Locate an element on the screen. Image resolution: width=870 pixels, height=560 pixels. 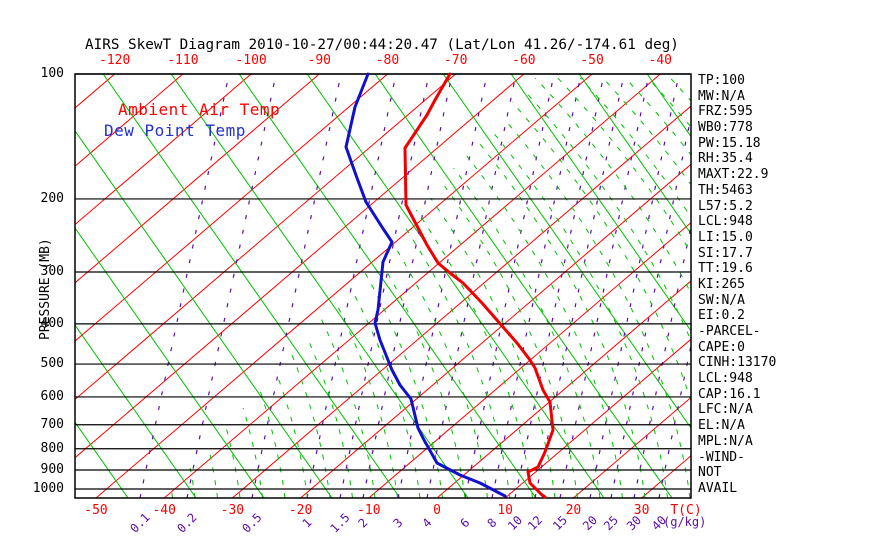
panel-item: EL:N/A is located at coordinates (721, 426).